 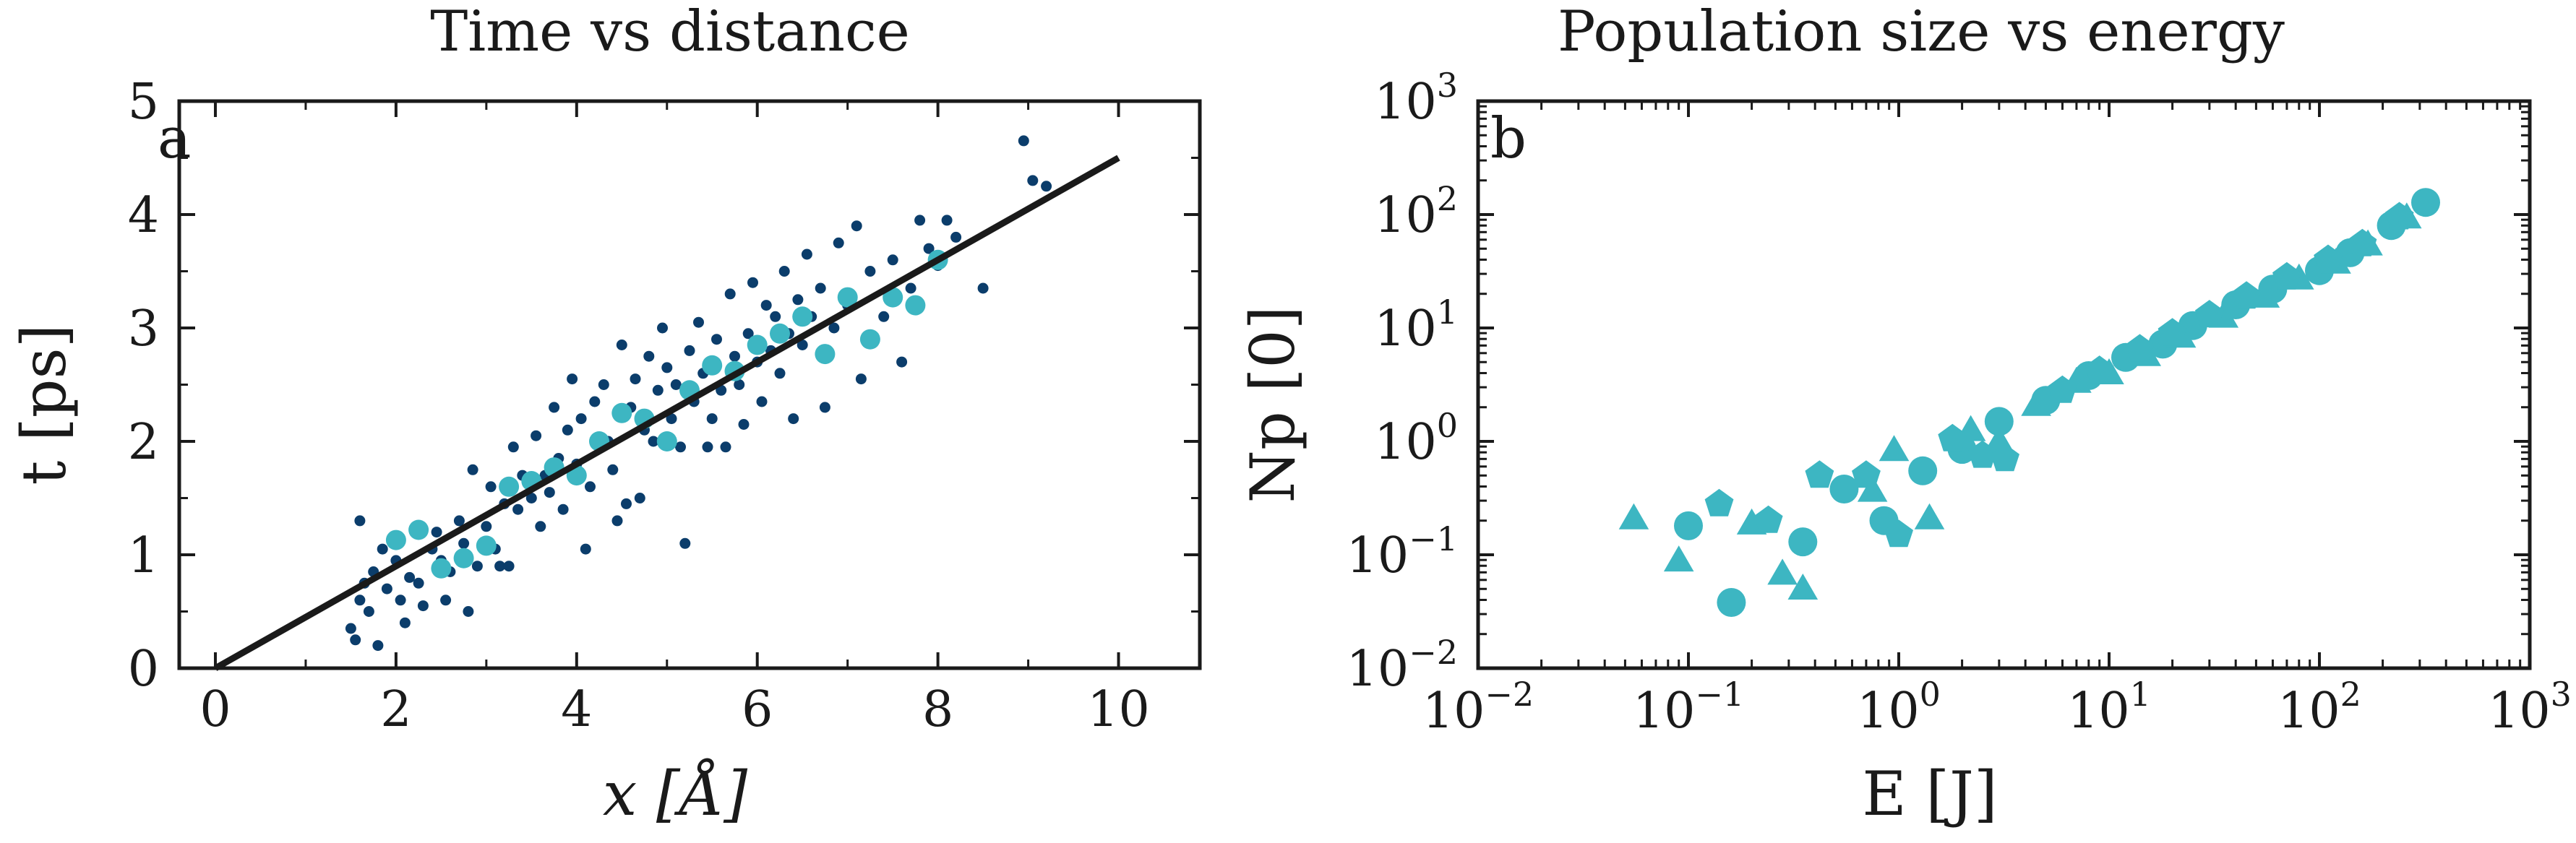 What do you see at coordinates (577, 710) in the screenshot?
I see `panel-a-x-tick-label: 4` at bounding box center [577, 710].